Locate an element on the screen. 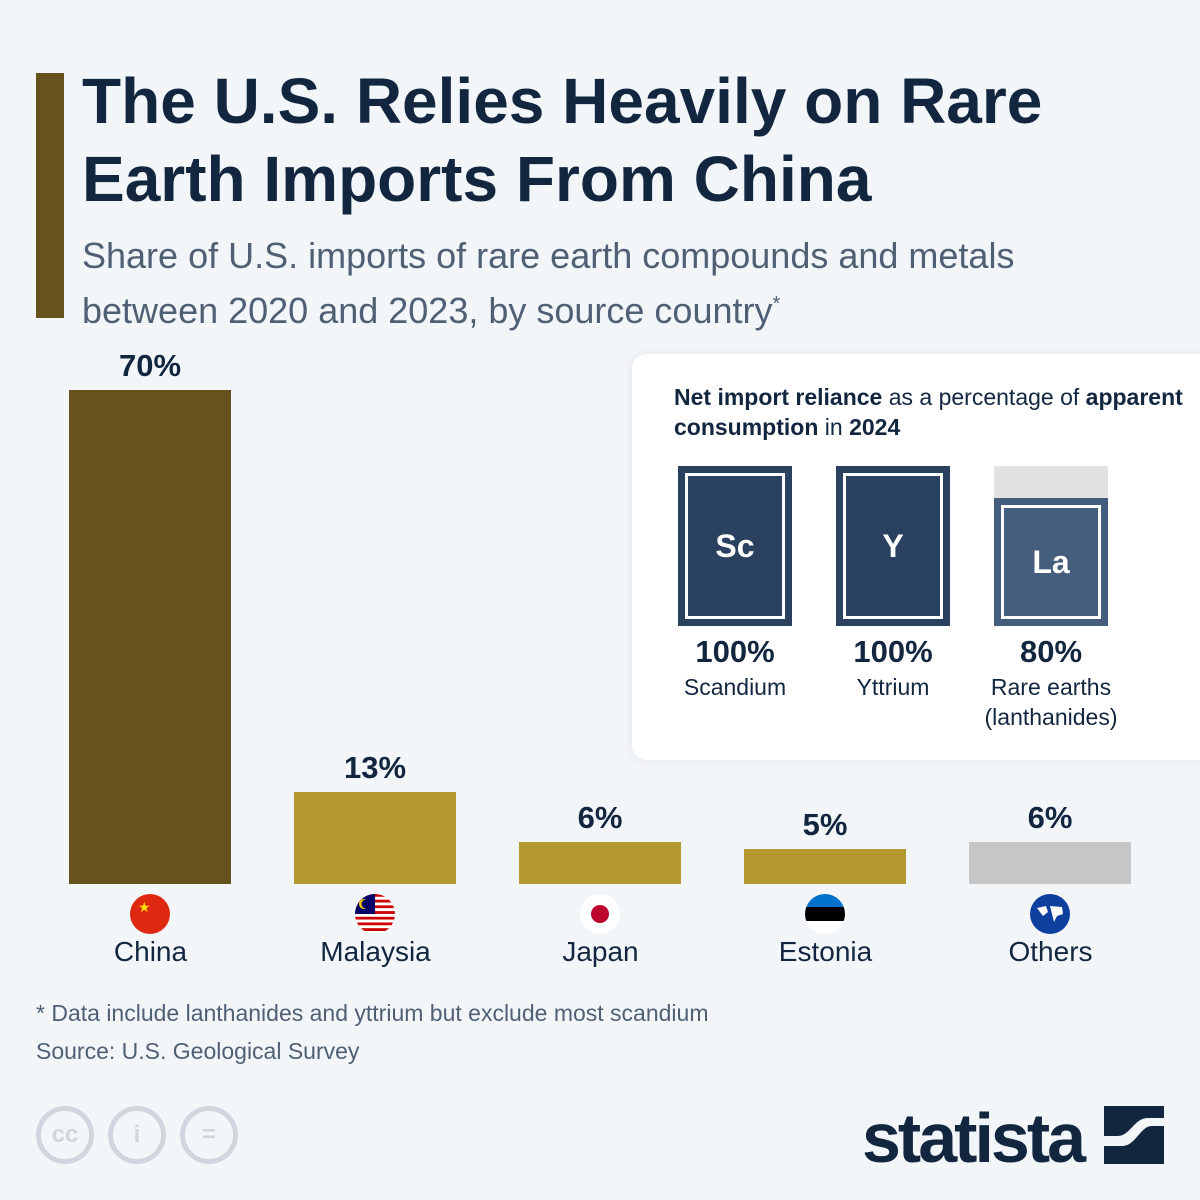 This screenshot has height=1200, width=1200. category-label: China is located at coordinates (150, 951).